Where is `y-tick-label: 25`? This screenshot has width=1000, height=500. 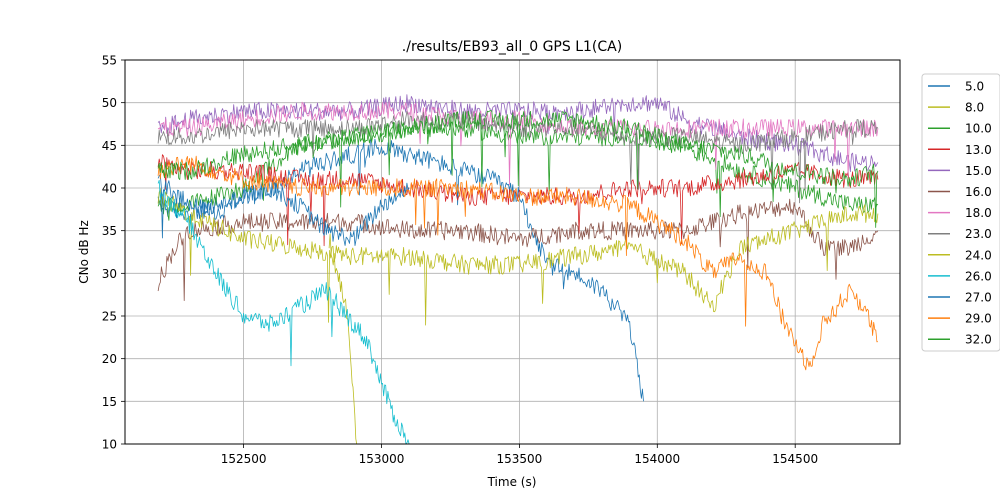 y-tick-label: 25 is located at coordinates (109, 317).